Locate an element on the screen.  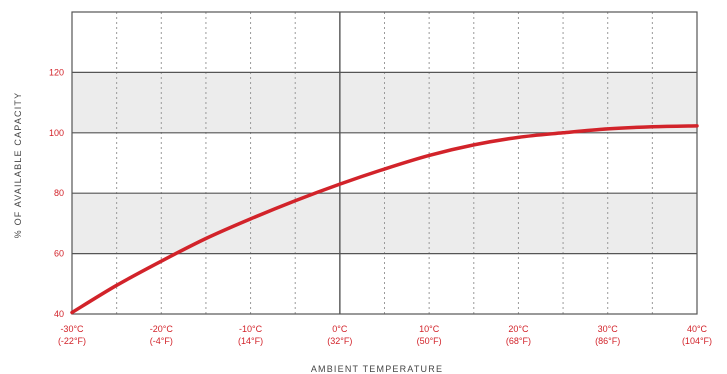
x-tick-label-celsius: 10°C is located at coordinates (429, 329).